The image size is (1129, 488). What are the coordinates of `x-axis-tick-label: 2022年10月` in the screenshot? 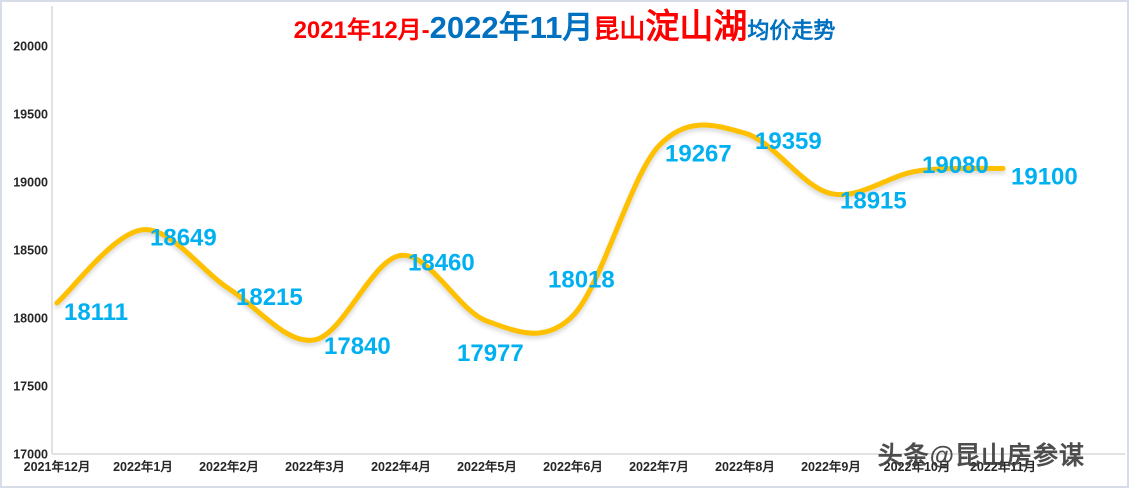 It's located at (917, 466).